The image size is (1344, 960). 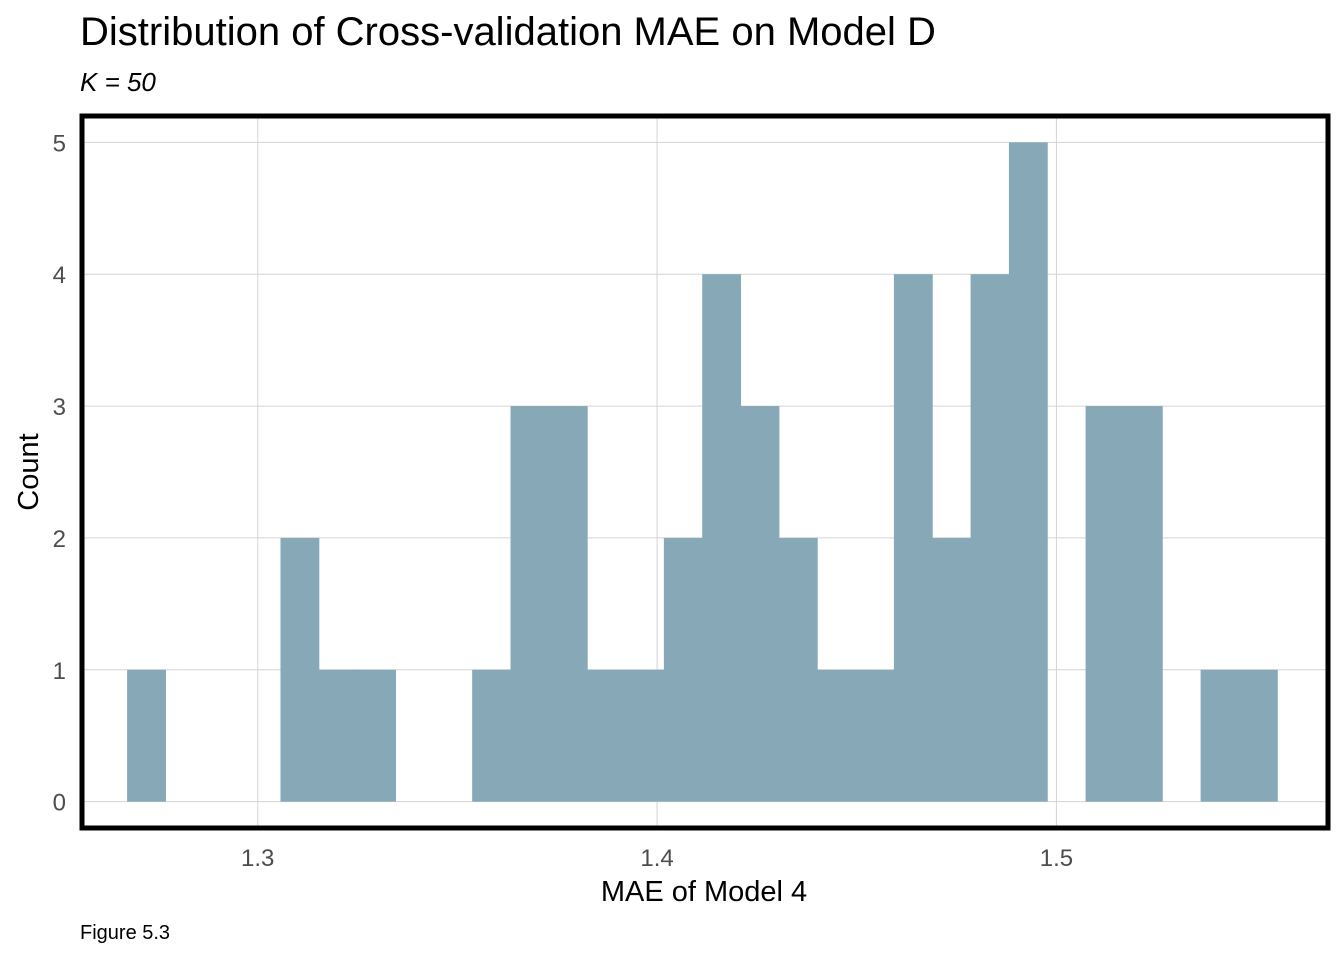 What do you see at coordinates (257, 858) in the screenshot?
I see `x-tick-label: 1.3` at bounding box center [257, 858].